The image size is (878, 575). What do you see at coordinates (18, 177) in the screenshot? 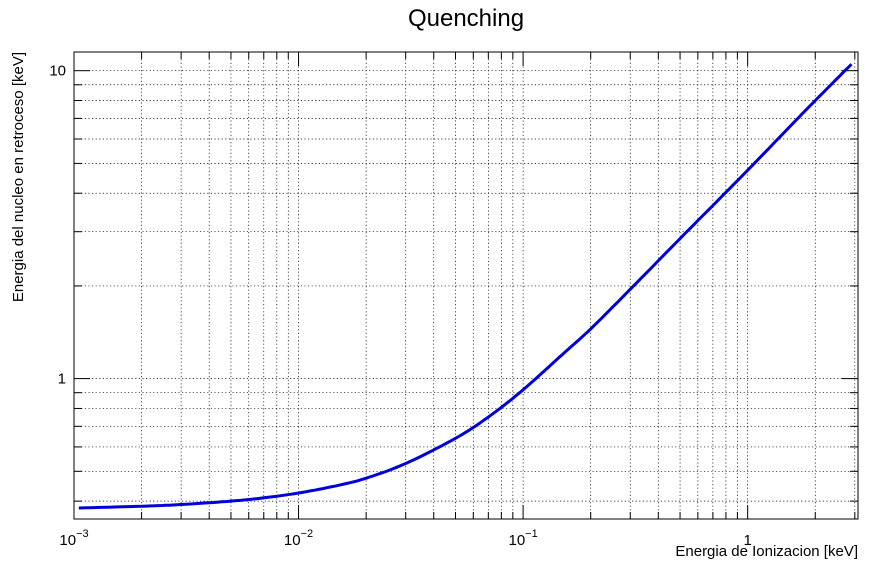
I see `y-axis-label: Energia del nucleo en retroceso [keV]` at bounding box center [18, 177].